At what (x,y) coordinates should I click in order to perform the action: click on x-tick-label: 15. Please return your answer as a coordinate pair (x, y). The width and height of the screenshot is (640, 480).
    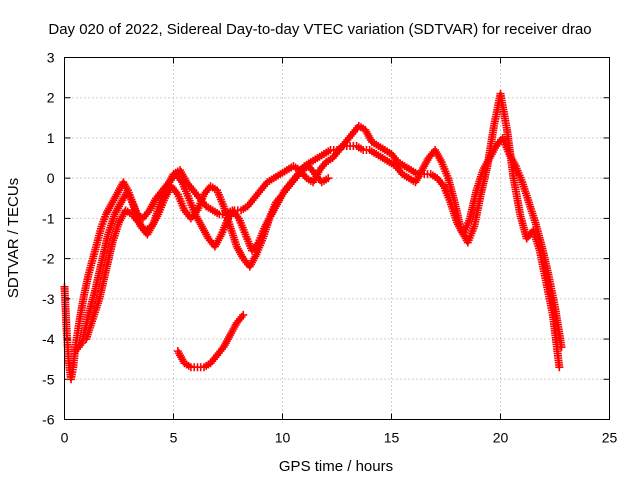
    Looking at the image, I should click on (392, 438).